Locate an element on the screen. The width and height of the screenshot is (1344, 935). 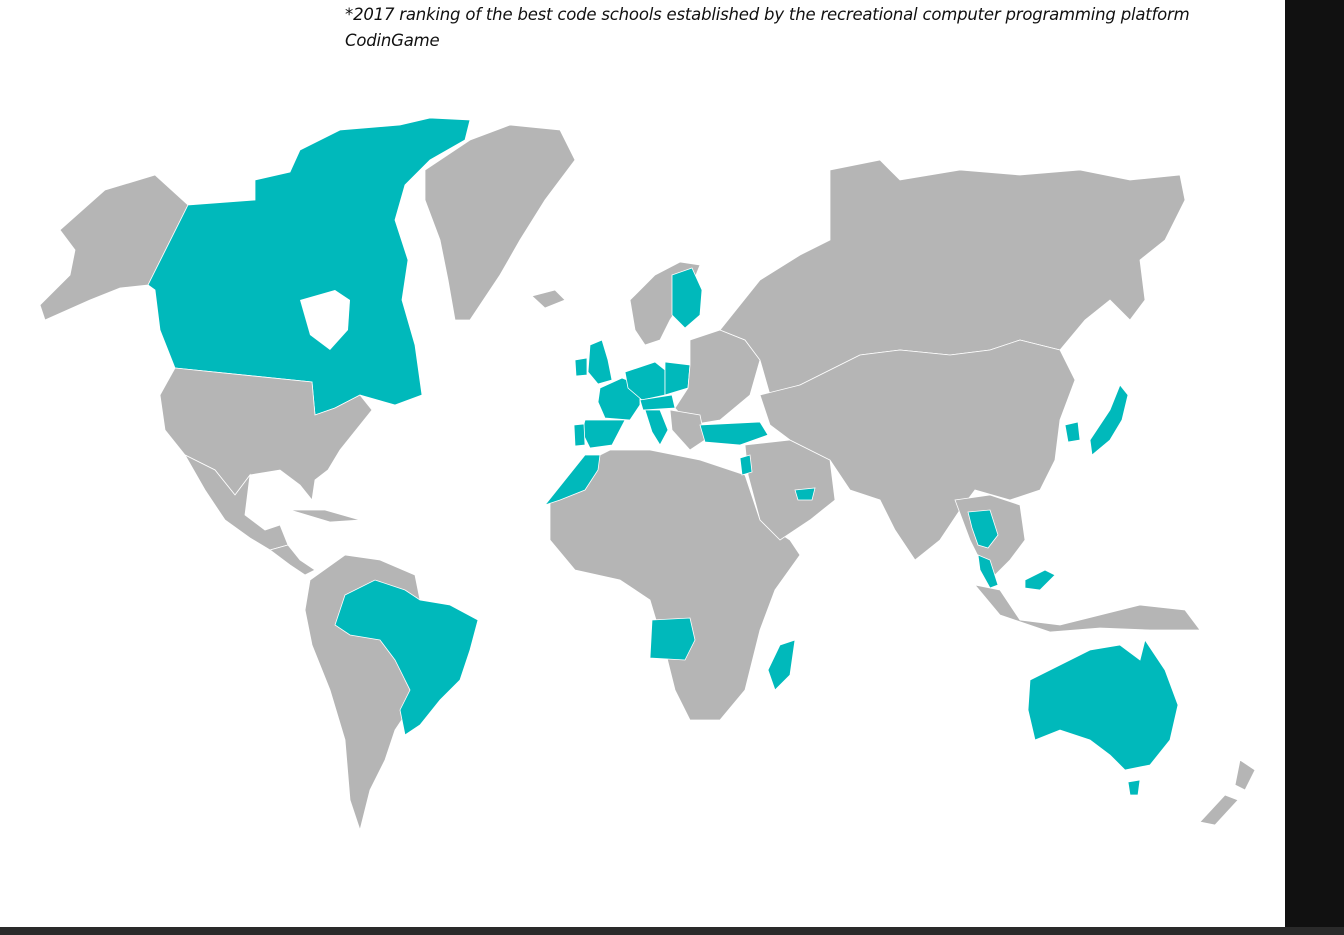
central-america is located at coordinates (292, 560).